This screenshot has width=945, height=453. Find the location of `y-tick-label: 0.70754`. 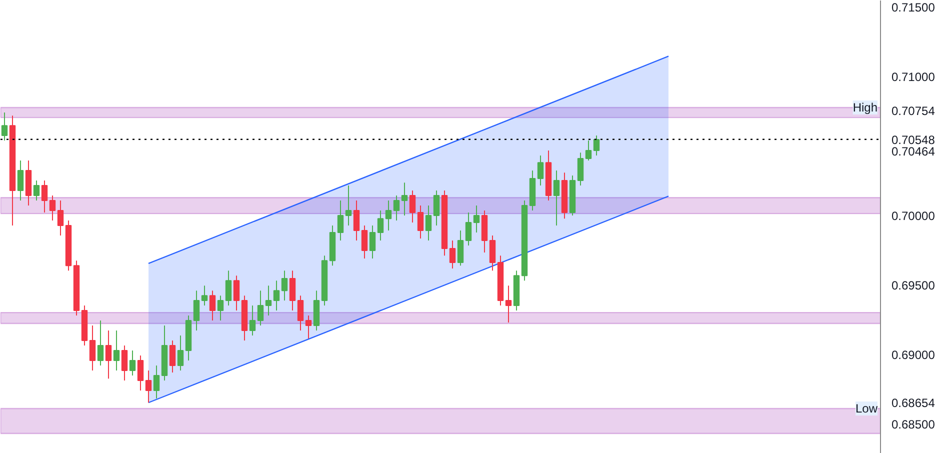

y-tick-label: 0.70754 is located at coordinates (914, 111).